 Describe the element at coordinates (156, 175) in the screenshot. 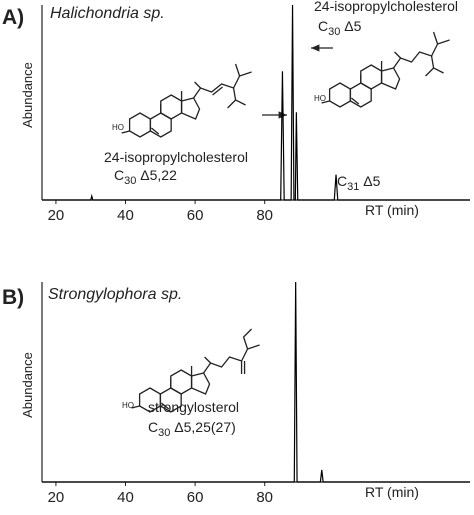

I see `annotation-tail: Δ5,22` at that location.